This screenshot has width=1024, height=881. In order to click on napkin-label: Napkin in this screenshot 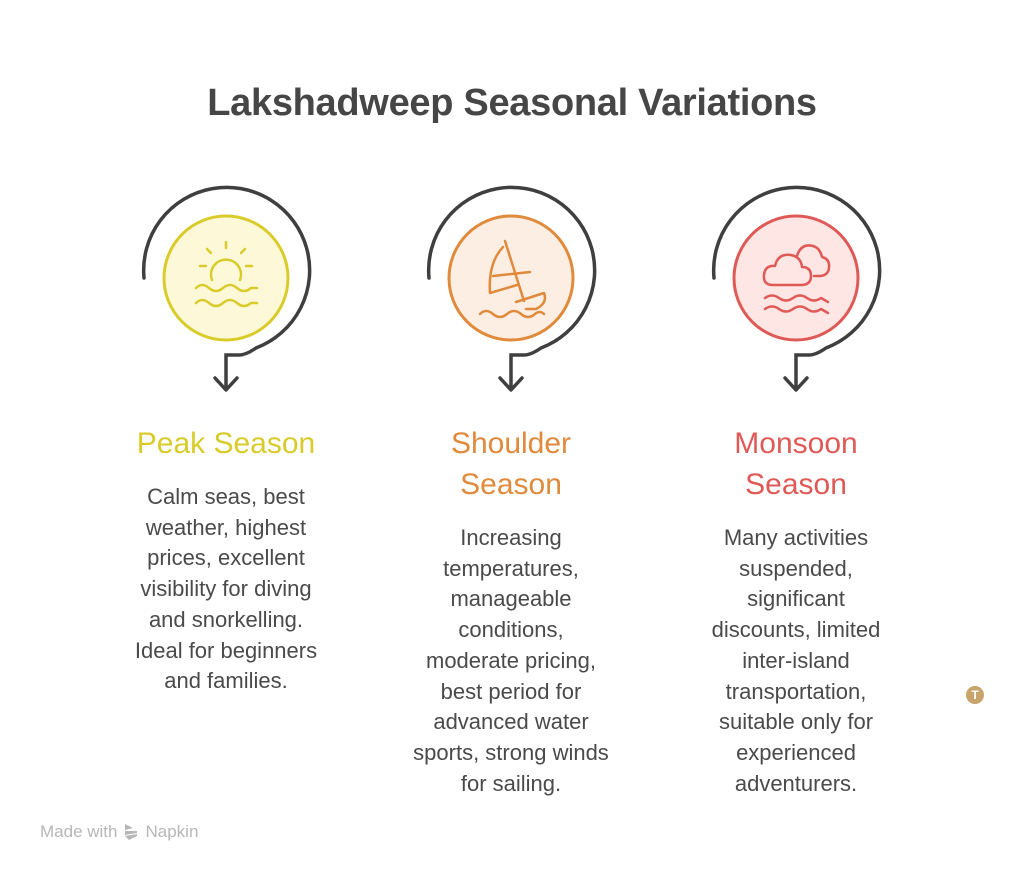, I will do `click(172, 831)`.